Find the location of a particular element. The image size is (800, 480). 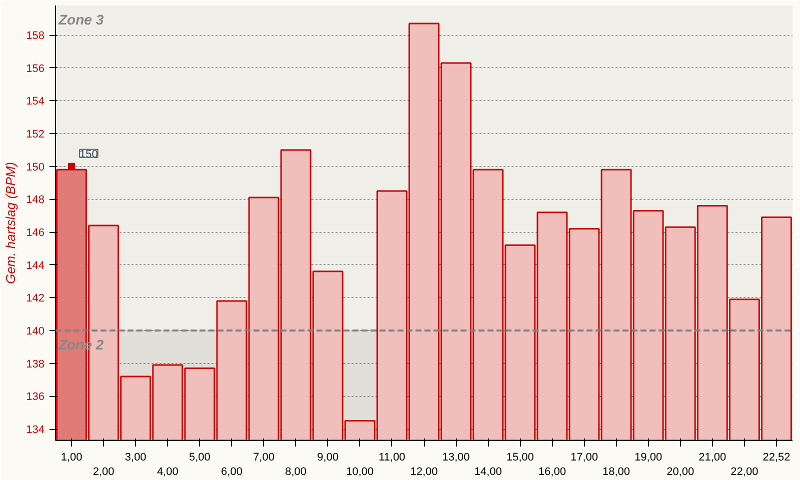

y-tick-label: 134 is located at coordinates (35, 430).